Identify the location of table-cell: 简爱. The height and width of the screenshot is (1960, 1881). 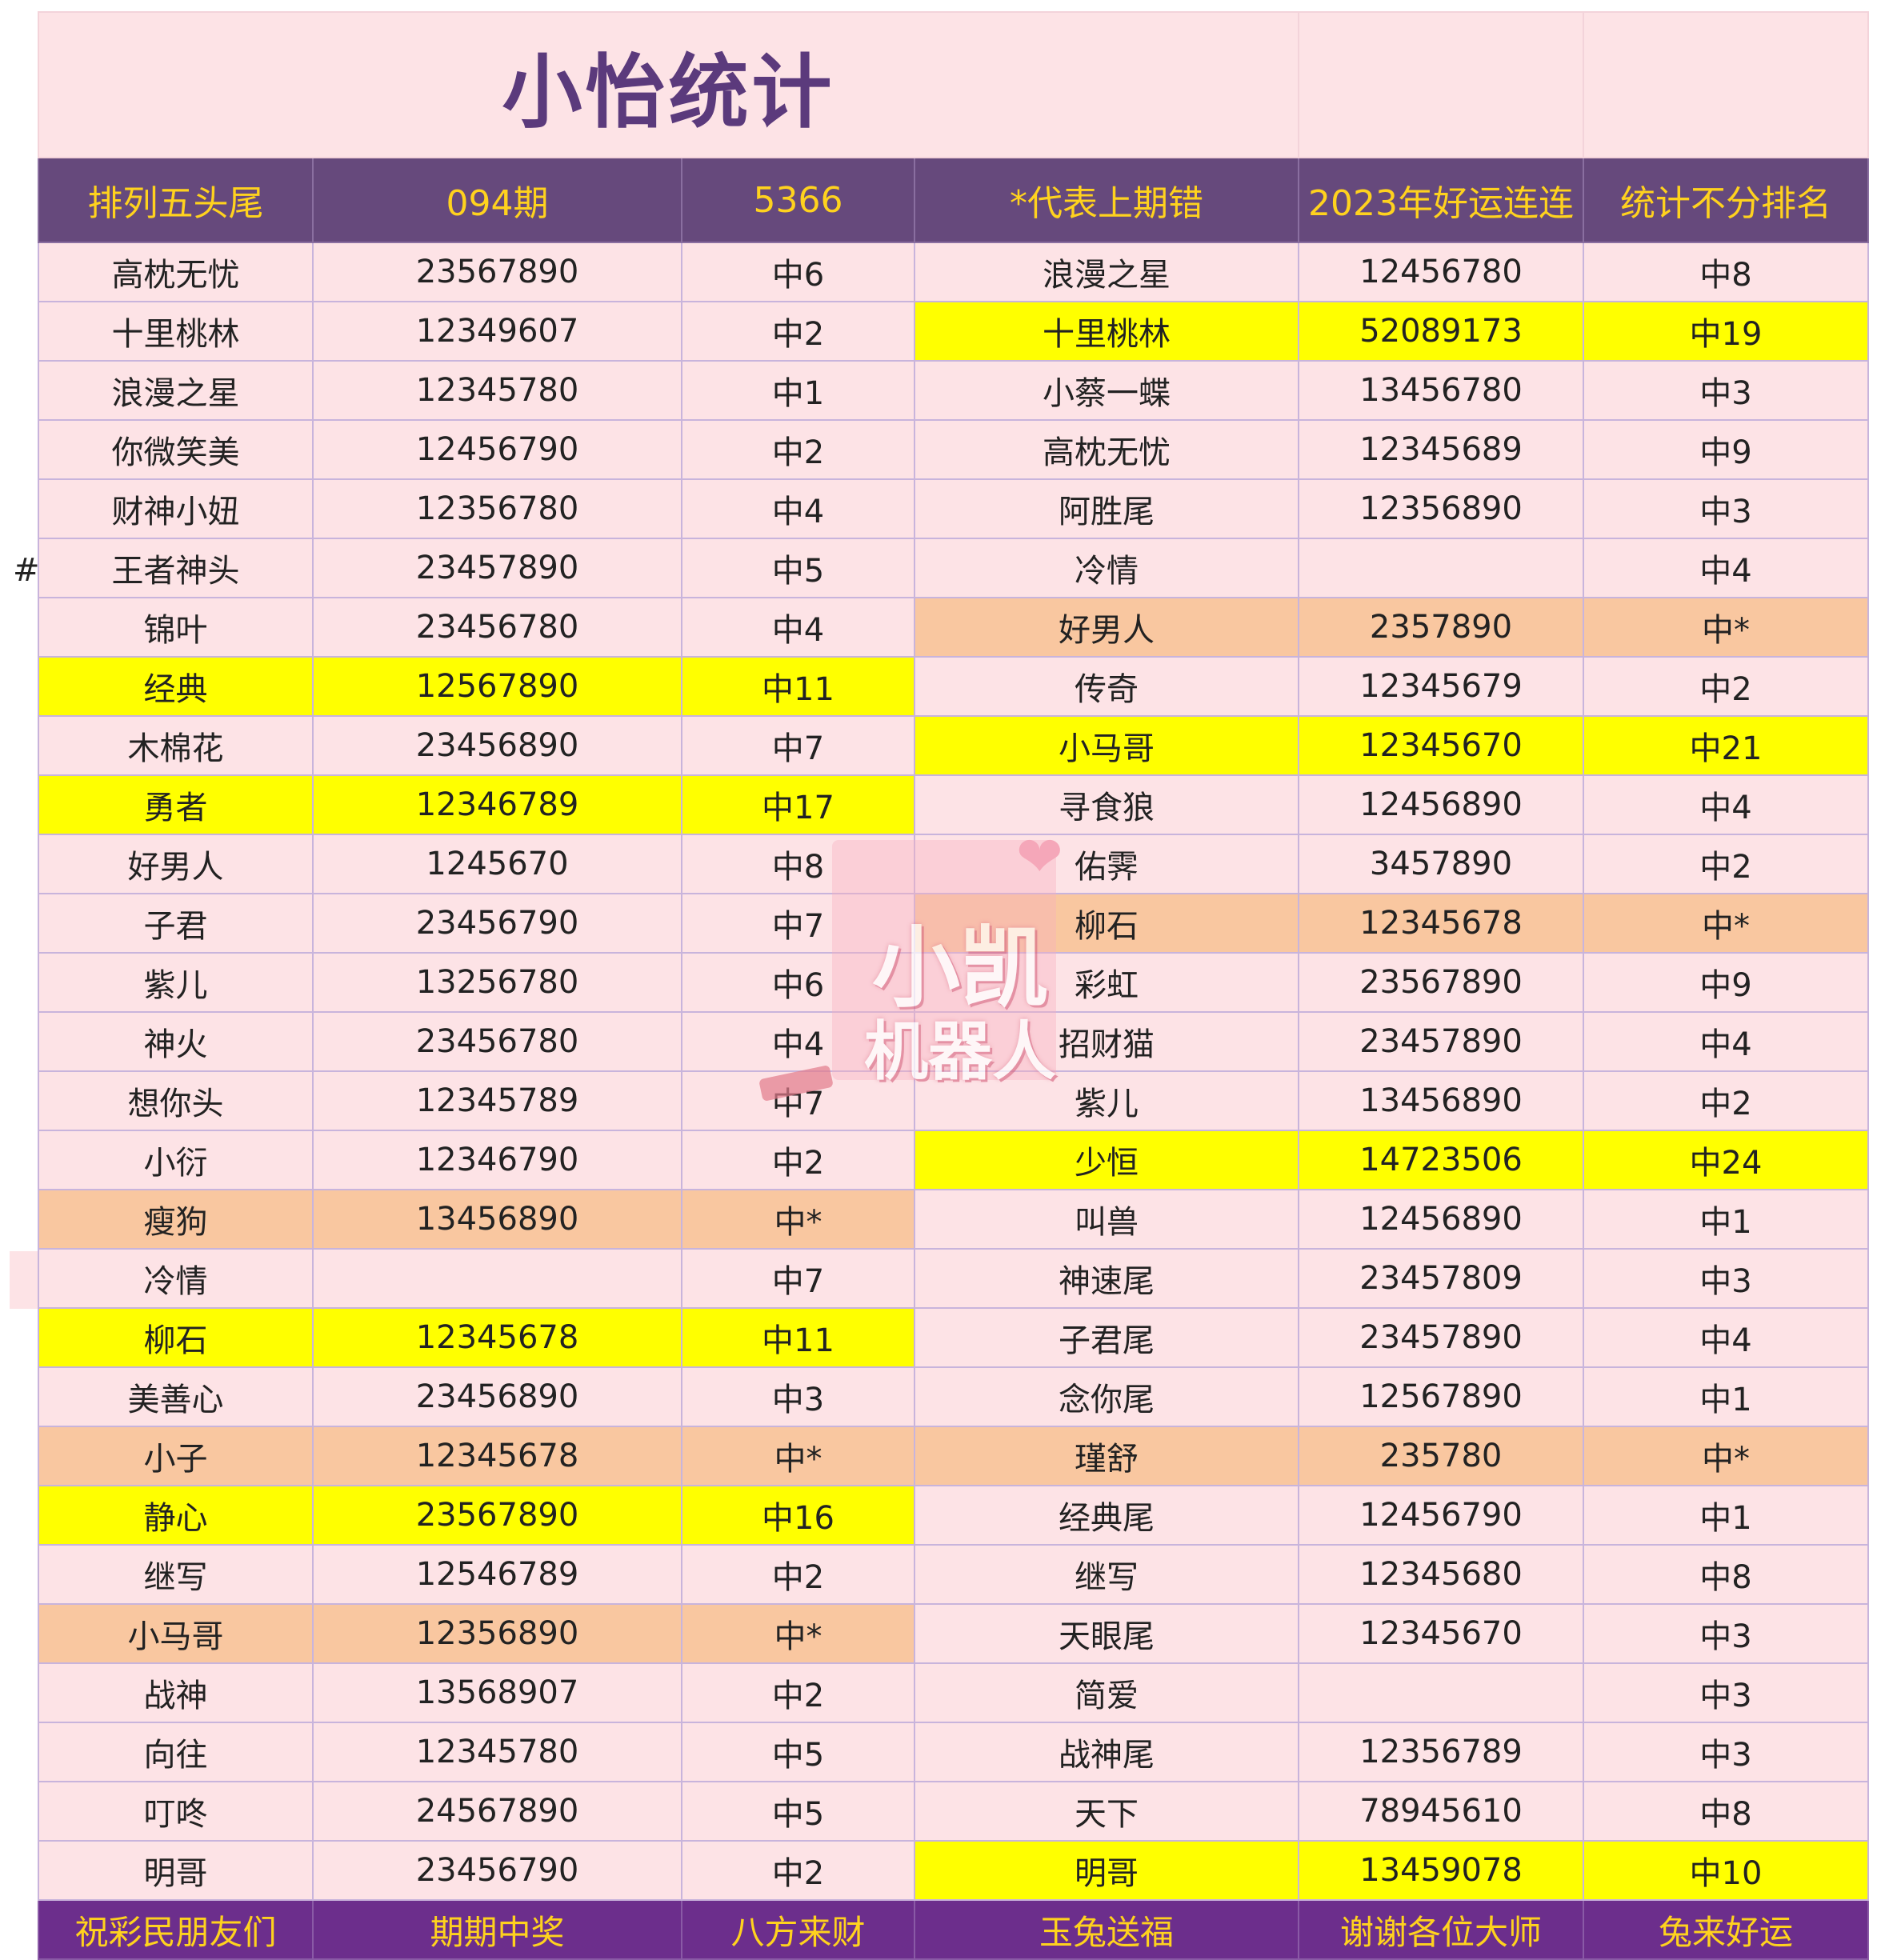
(1106, 1692).